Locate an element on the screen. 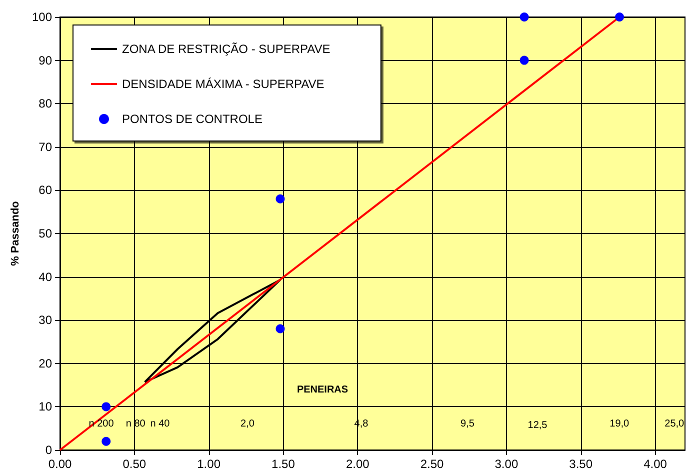  y-tick-label: 60 is located at coordinates (45, 190).